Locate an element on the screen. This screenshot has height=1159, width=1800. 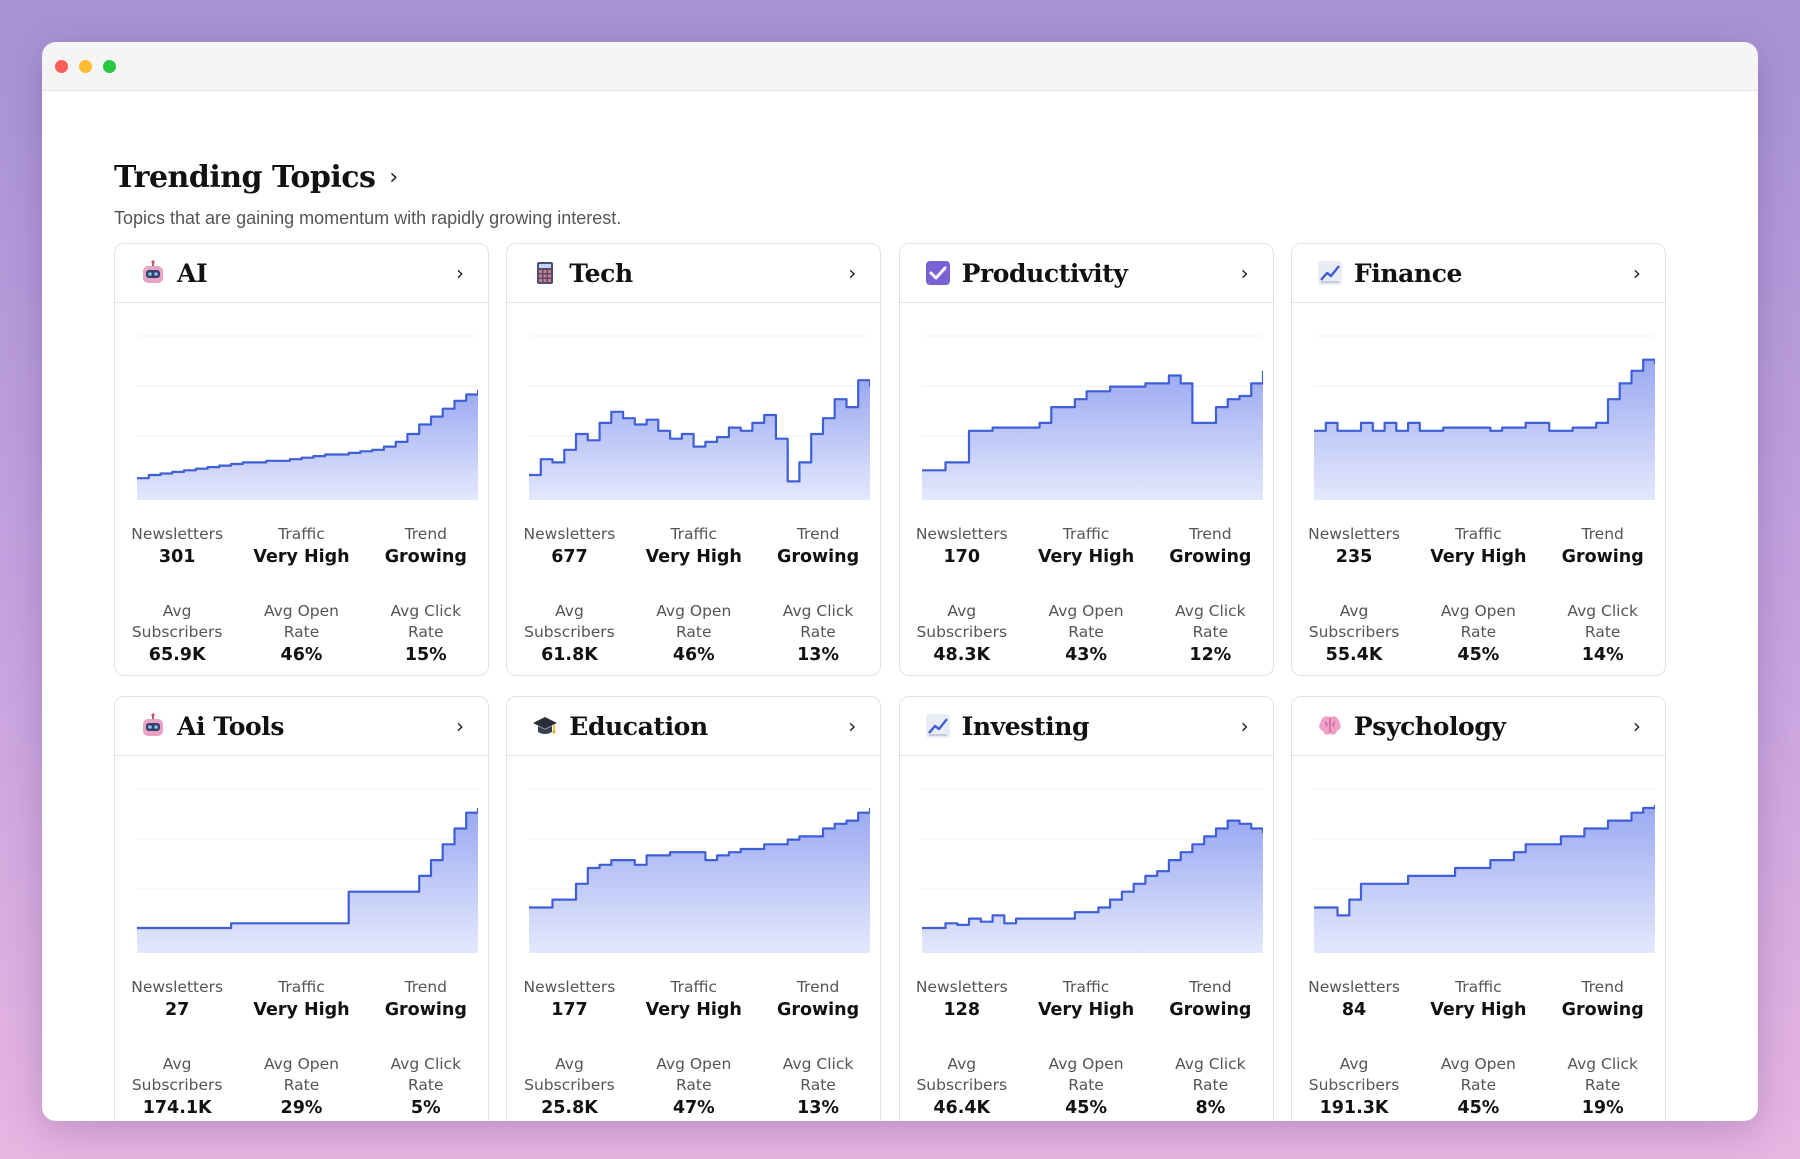
newsletters-value: 84 is located at coordinates (1354, 1010).